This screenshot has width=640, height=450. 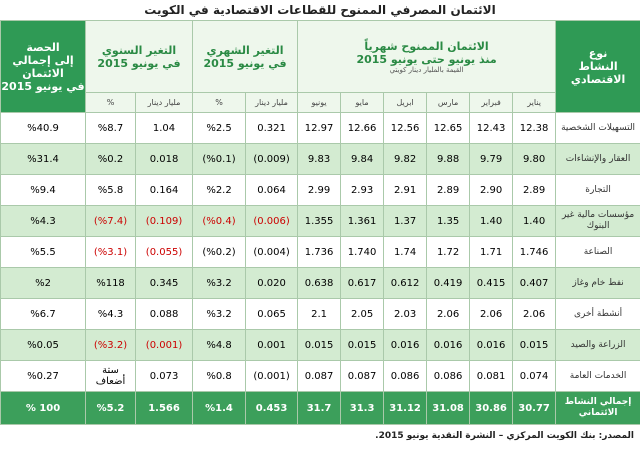 I want to click on cell-value: 9.84, so click(x=362, y=159).